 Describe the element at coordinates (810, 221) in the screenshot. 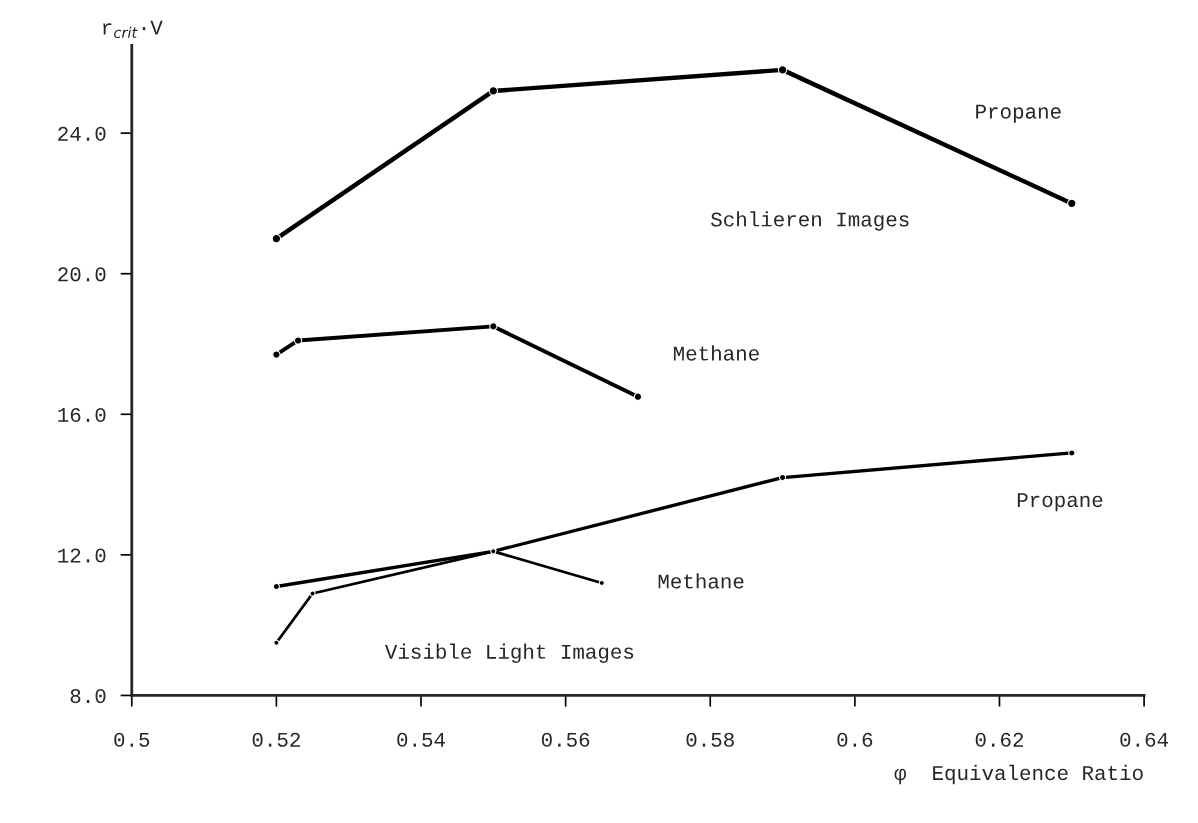

I see `annotation: Schlieren Images` at that location.